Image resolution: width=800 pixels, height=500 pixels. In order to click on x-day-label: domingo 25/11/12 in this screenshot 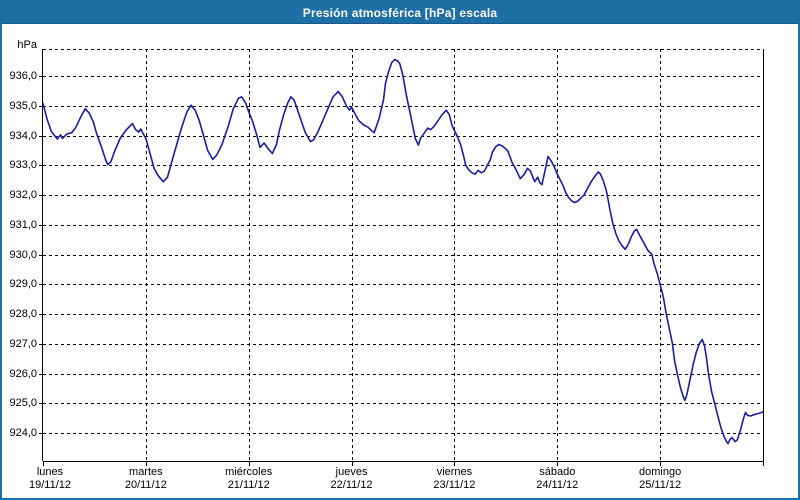, I will do `click(660, 479)`.